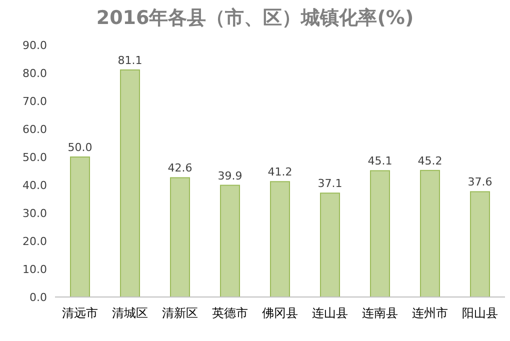 This screenshot has height=341, width=510. What do you see at coordinates (180, 168) in the screenshot?
I see `data-label: 42.6` at bounding box center [180, 168].